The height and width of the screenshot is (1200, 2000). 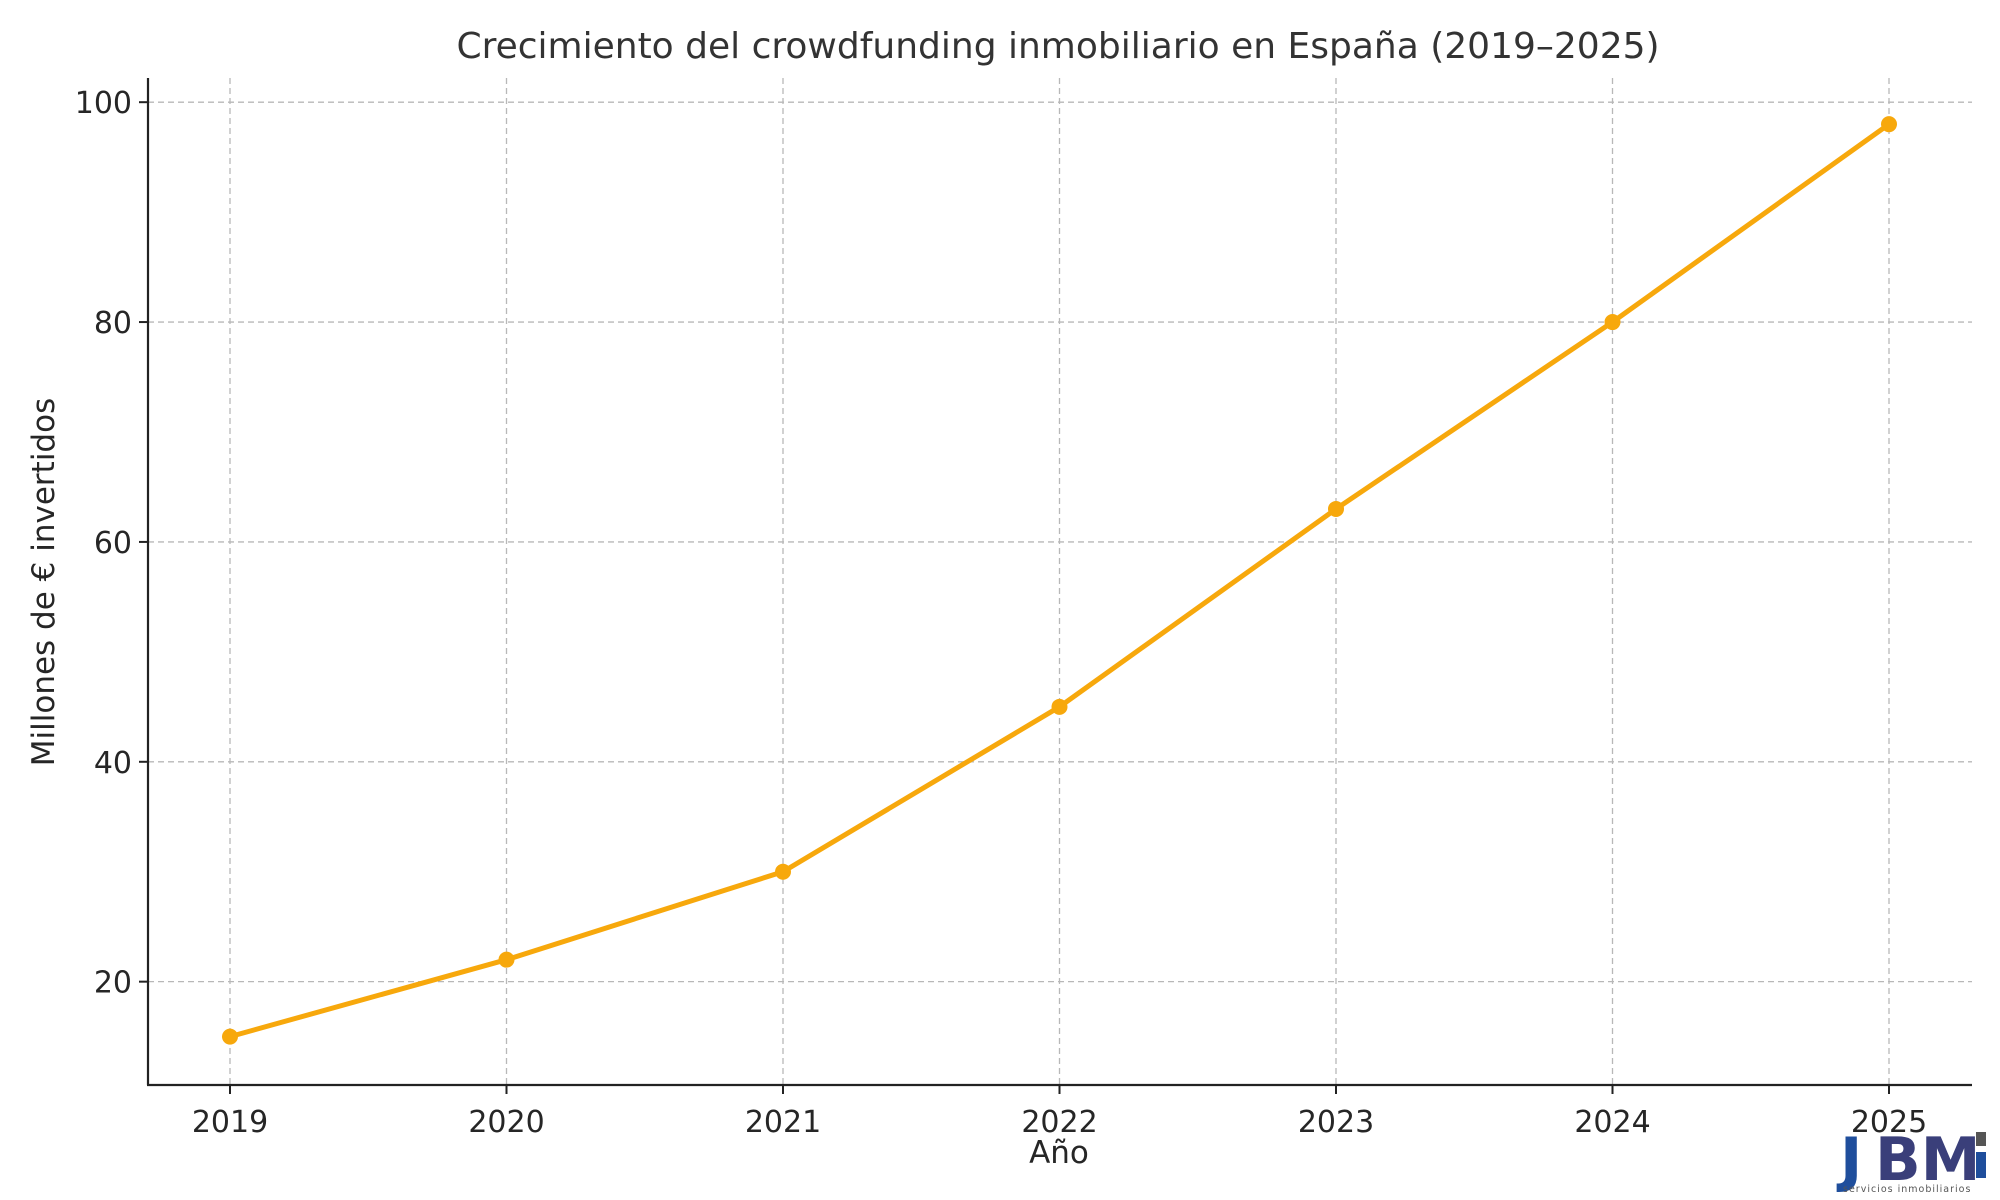 What do you see at coordinates (1059, 1153) in the screenshot?
I see `x-axis-label: Año` at bounding box center [1059, 1153].